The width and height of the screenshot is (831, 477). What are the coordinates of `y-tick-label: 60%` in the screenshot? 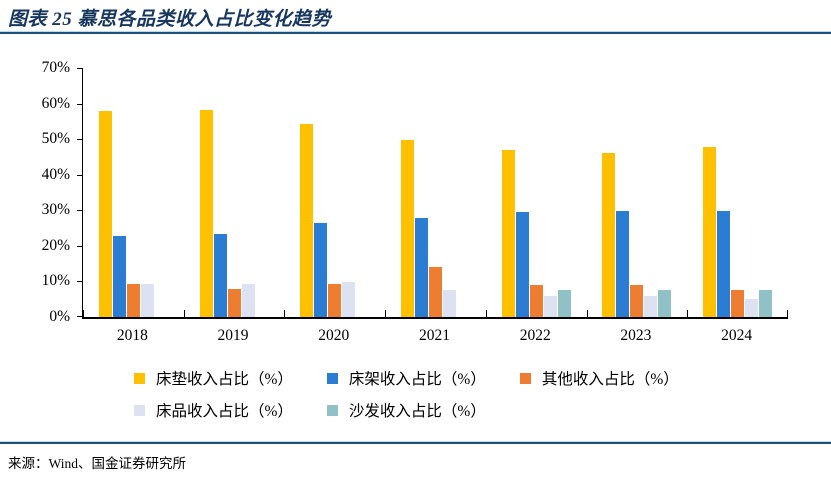 It's located at (55, 103).